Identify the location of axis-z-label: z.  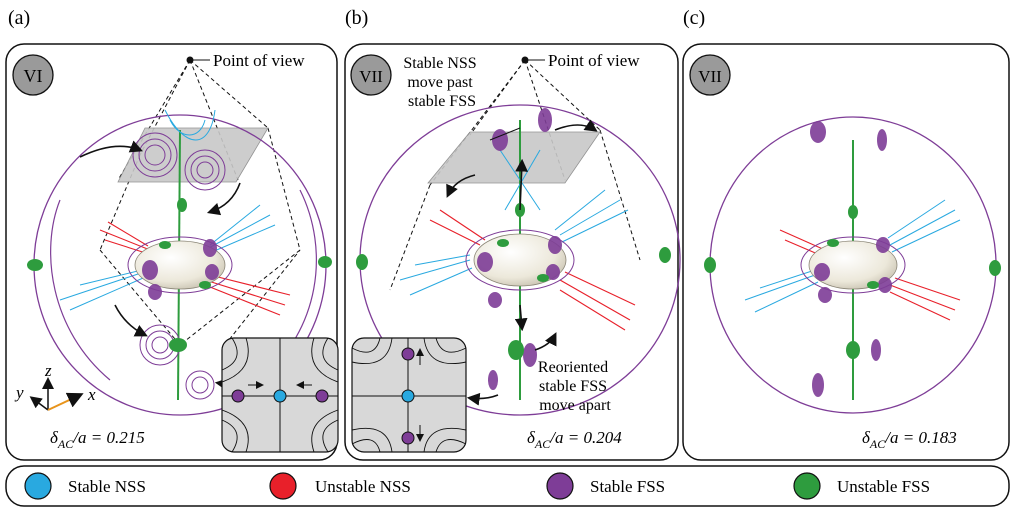
(48, 370).